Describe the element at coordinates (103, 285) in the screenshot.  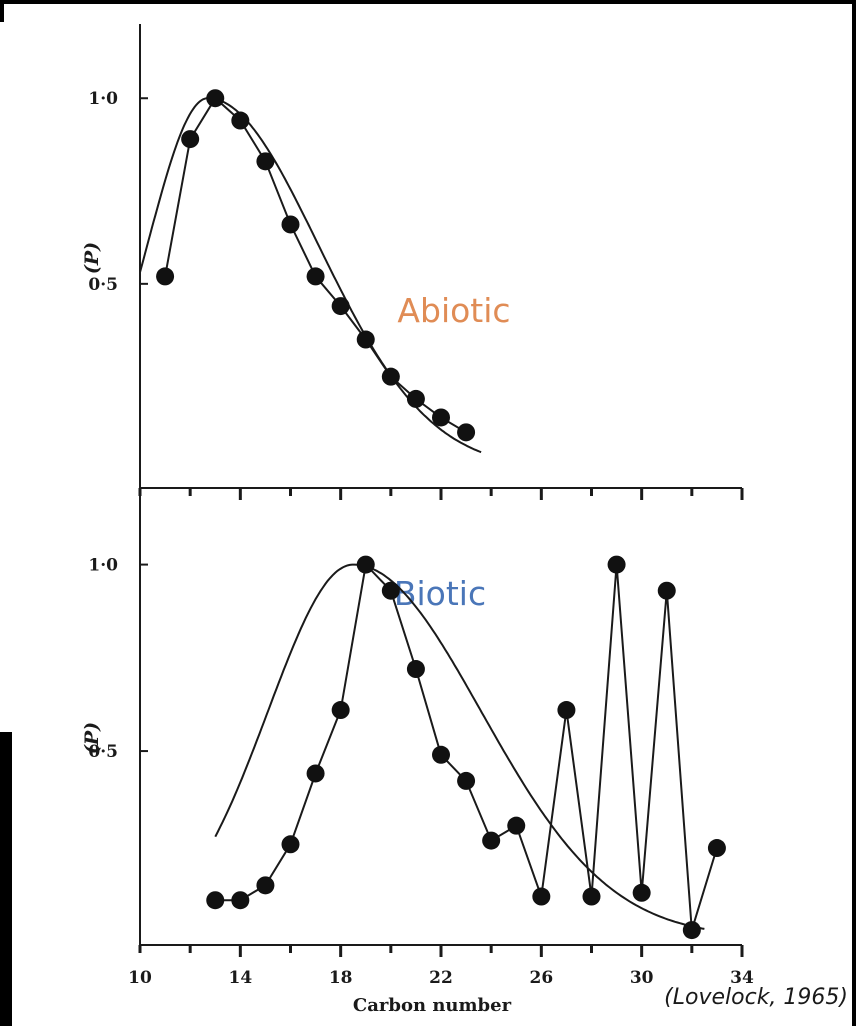
I see `abiotic-y-tick-label: 0·5` at that location.